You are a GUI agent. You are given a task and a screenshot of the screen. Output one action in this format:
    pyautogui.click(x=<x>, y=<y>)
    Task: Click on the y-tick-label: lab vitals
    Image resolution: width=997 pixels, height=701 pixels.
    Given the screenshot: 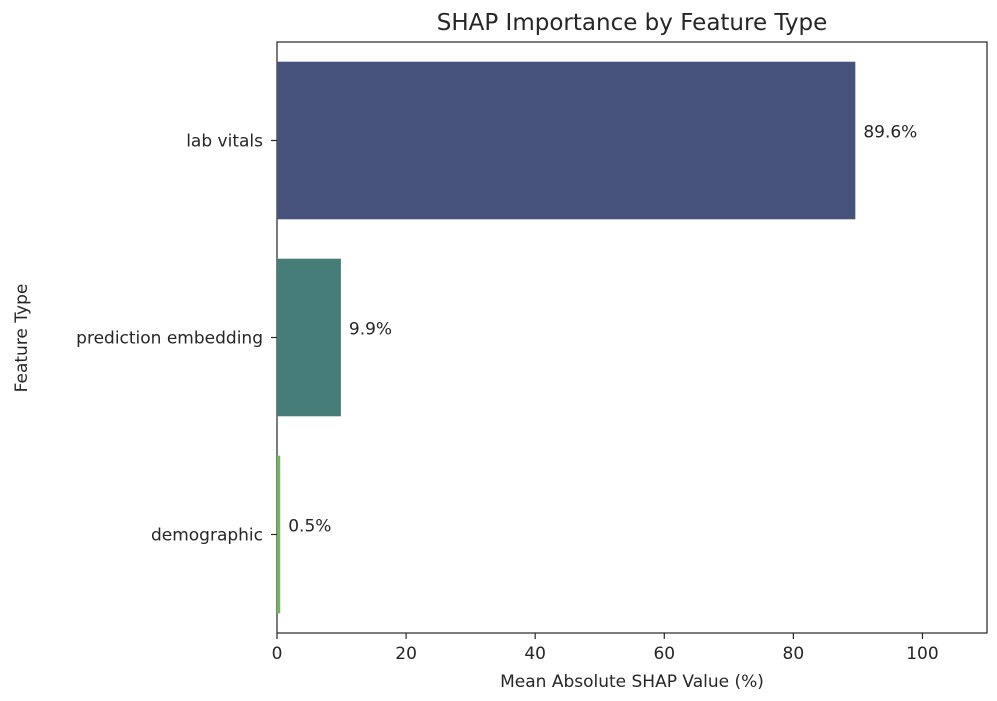 What is the action you would take?
    pyautogui.click(x=224, y=142)
    